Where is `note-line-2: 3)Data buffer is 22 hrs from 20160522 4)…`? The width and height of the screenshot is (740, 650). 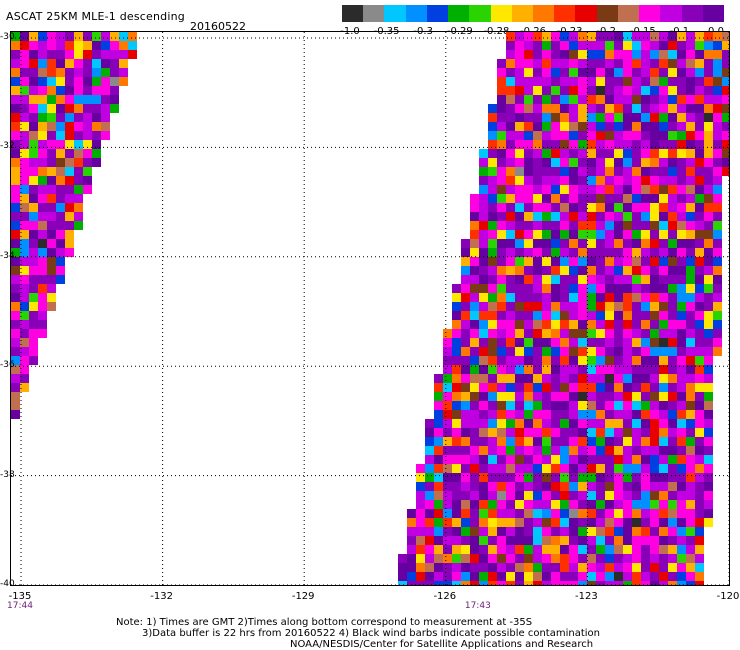
note-line-2: 3)Data buffer is 22 hrs from 20160522 4)… is located at coordinates (371, 633).